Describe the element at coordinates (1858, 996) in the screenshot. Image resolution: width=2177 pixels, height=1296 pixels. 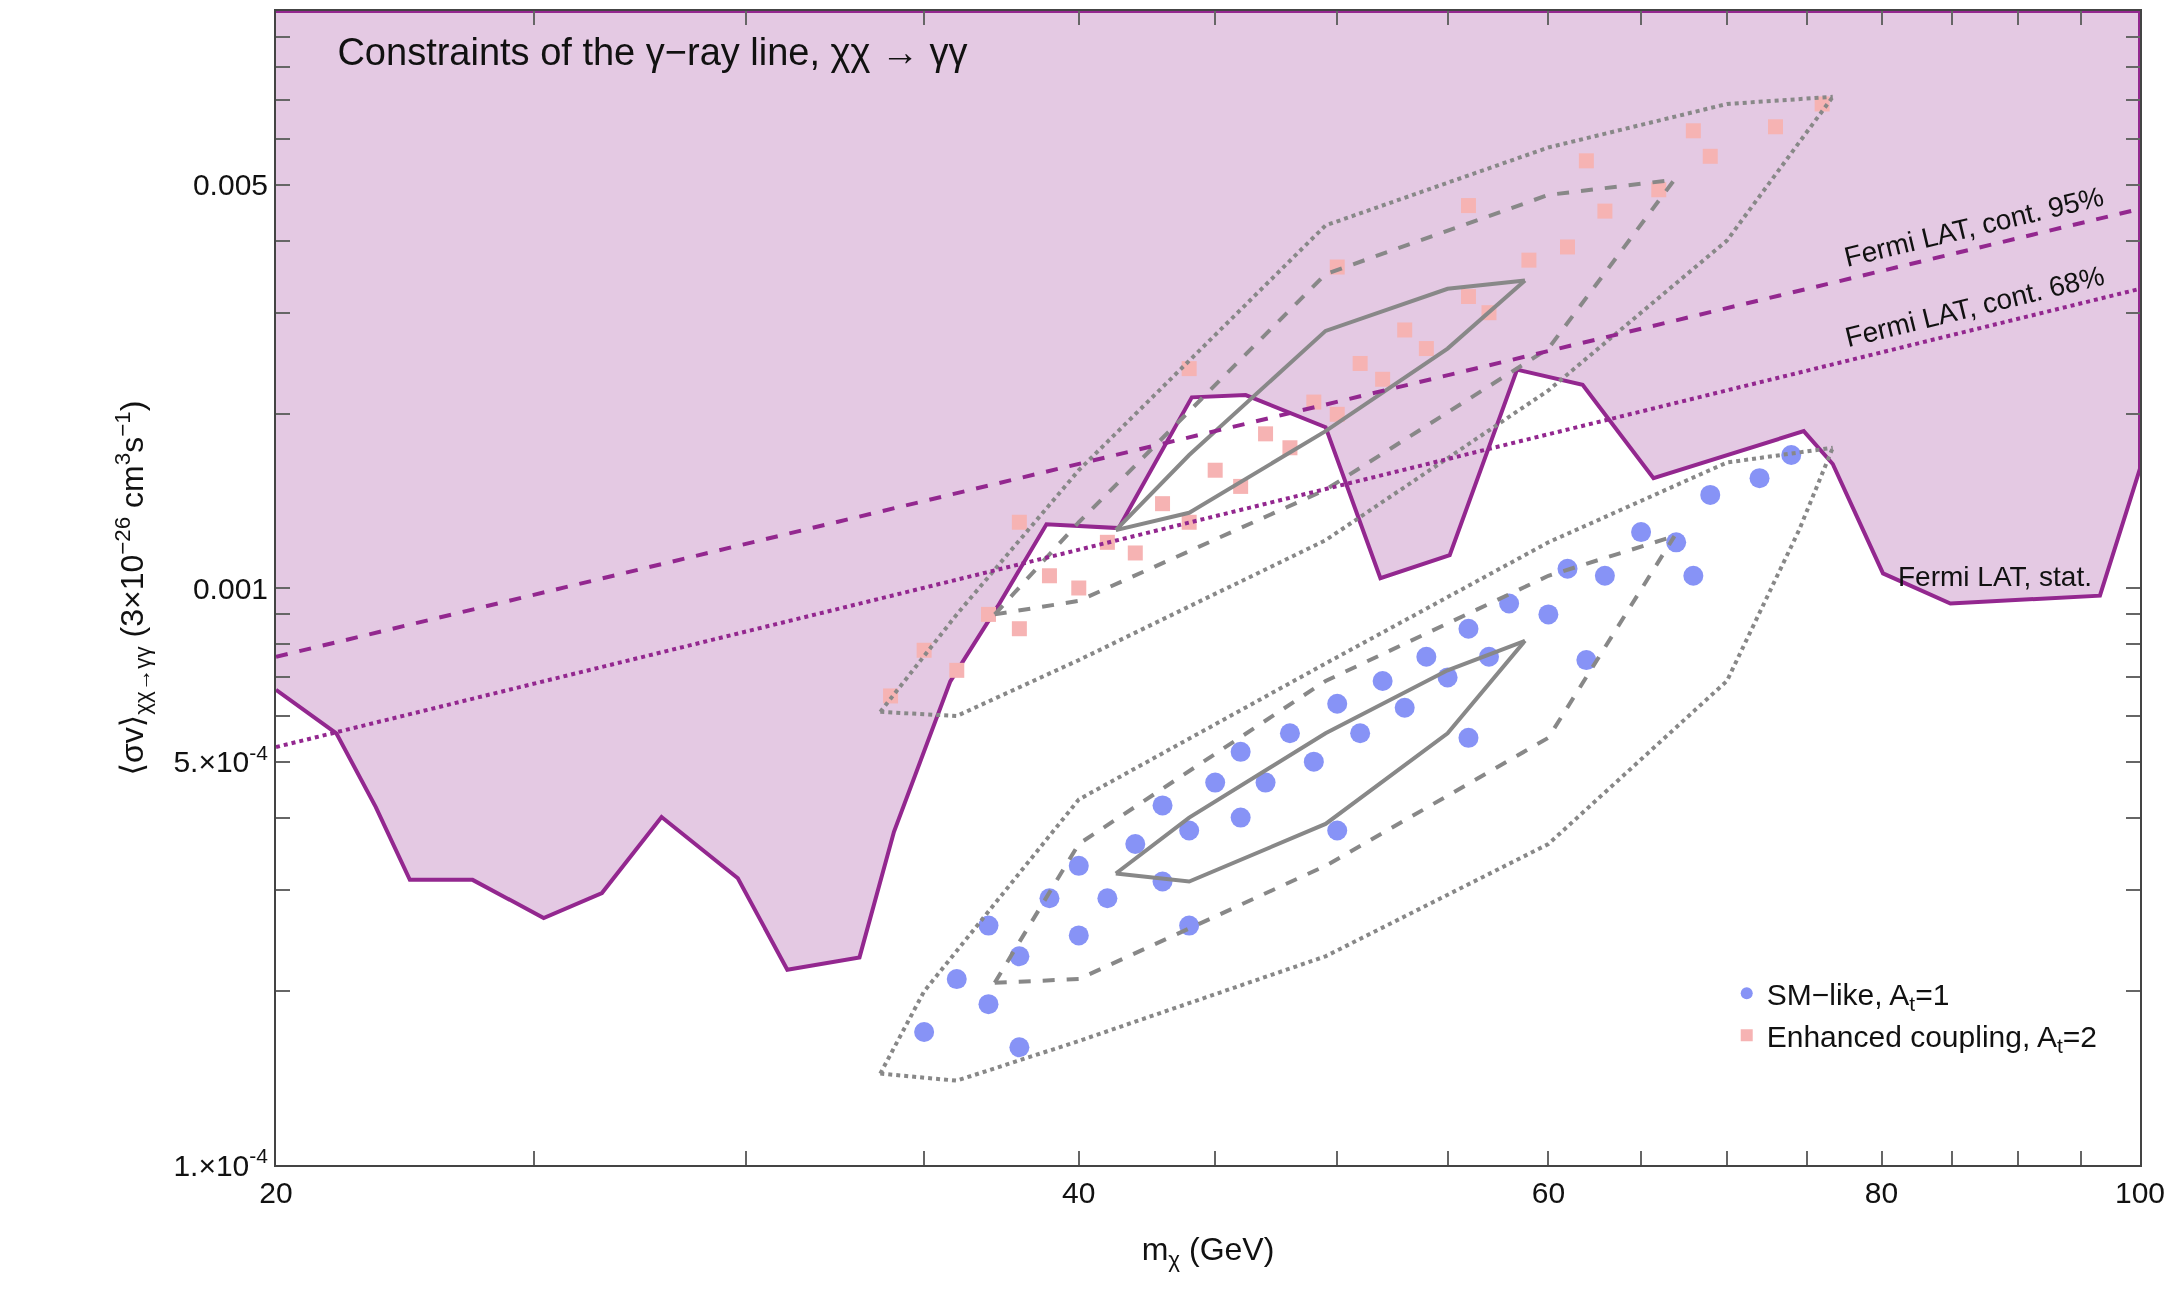
I see `legend-label: SM−like, A$_{t}$=1` at that location.